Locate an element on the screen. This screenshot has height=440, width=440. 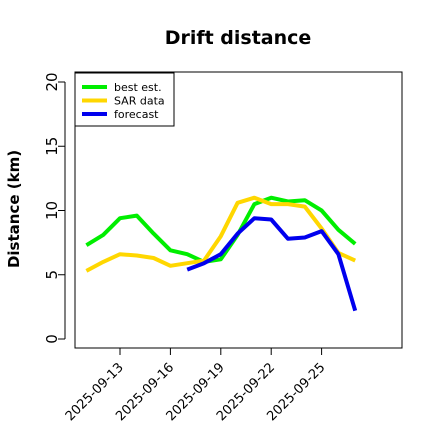
legend-label: SAR data is located at coordinates (139, 101).